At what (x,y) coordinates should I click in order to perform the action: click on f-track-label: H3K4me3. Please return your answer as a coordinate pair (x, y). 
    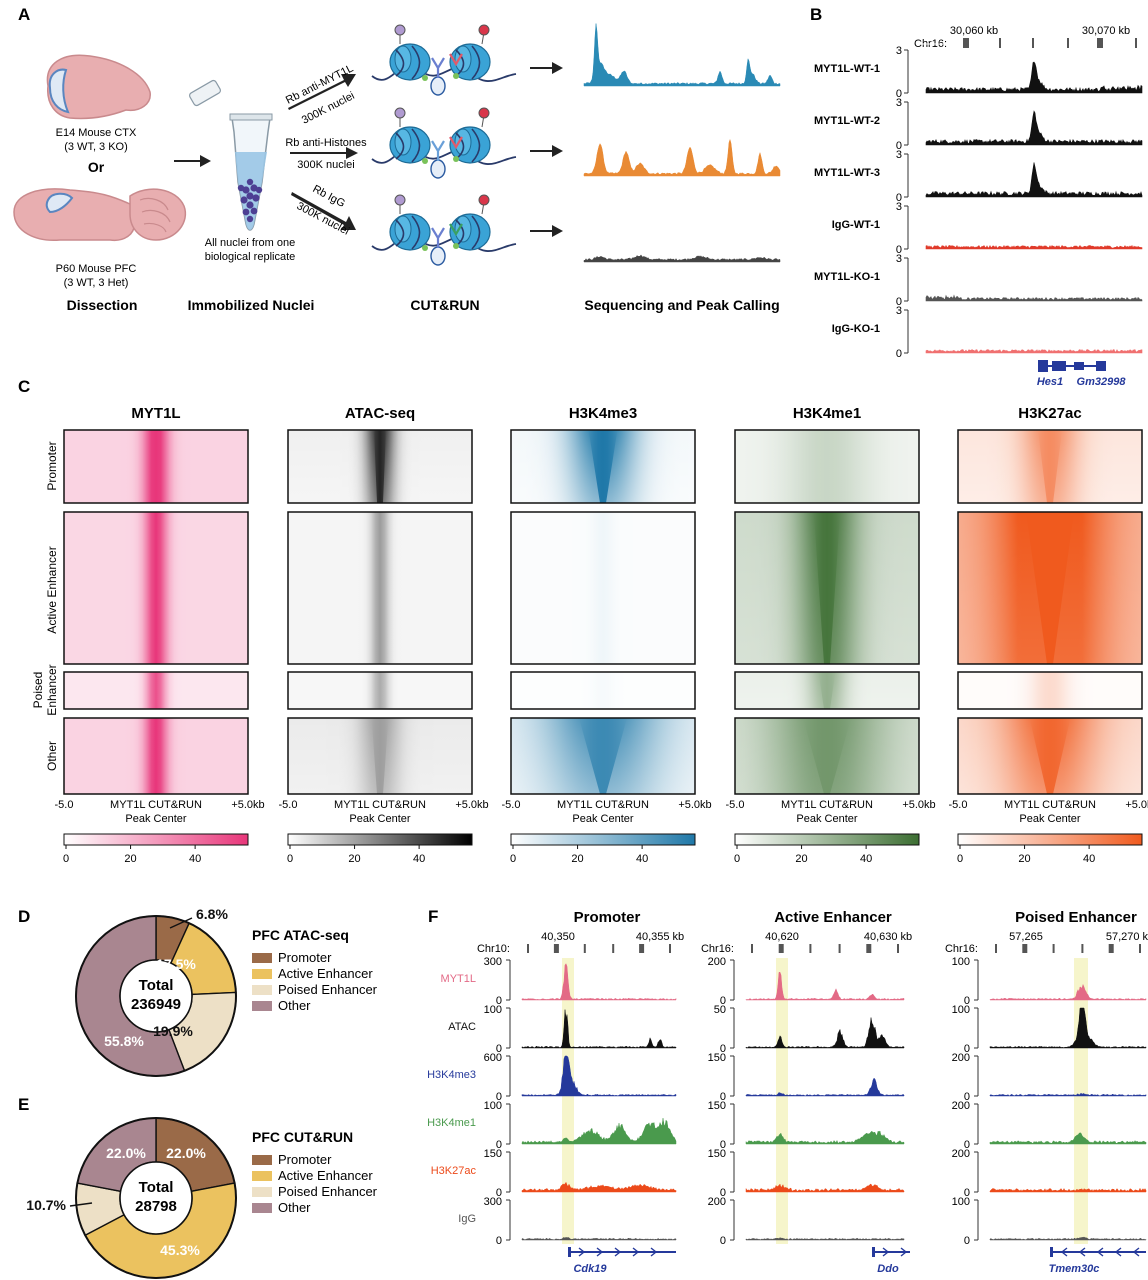
    Looking at the image, I should click on (451, 1075).